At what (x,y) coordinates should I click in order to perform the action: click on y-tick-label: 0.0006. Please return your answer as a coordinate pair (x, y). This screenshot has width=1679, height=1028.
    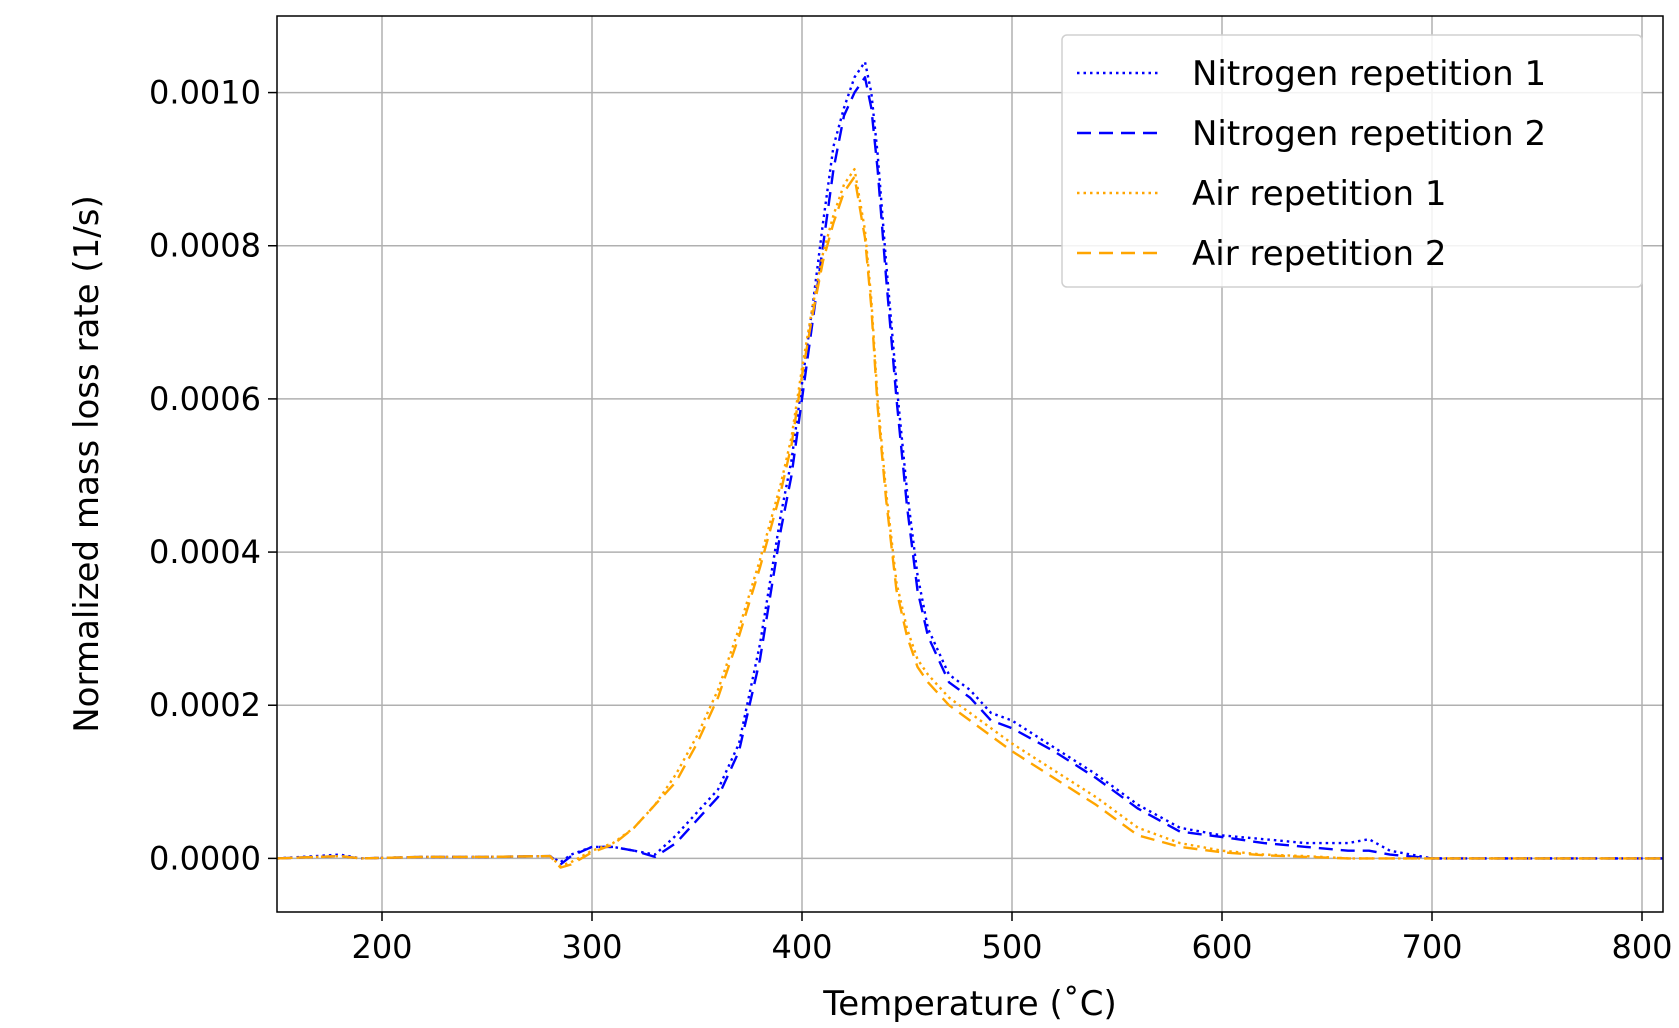
    Looking at the image, I should click on (205, 399).